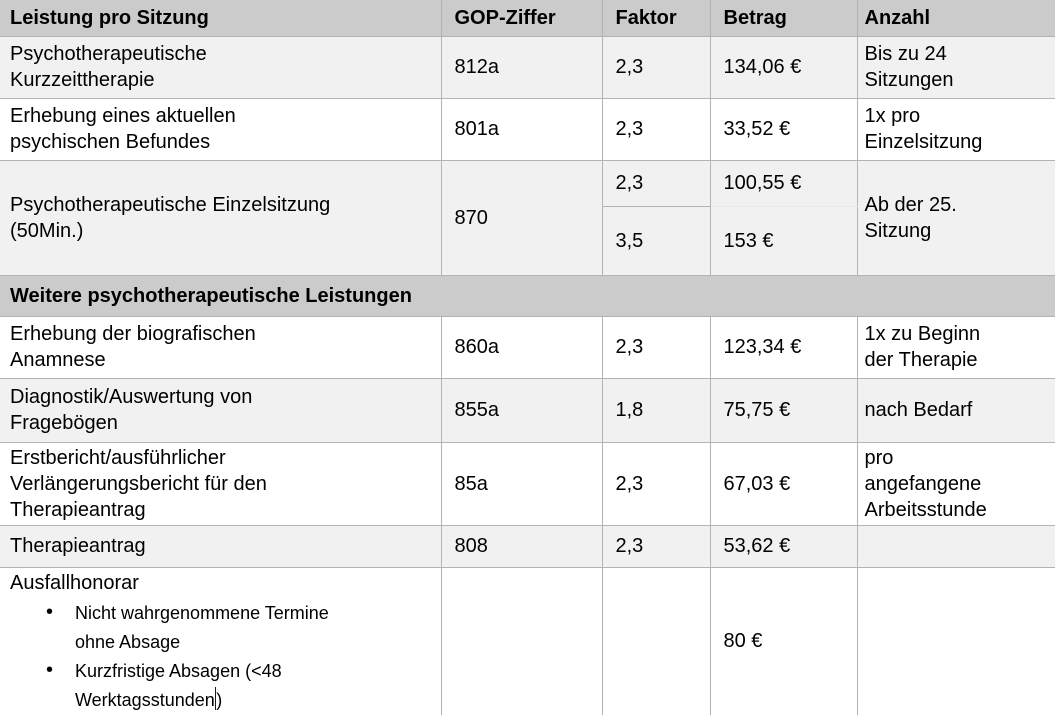  Describe the element at coordinates (224, 627) in the screenshot. I see `bullet-item: Nicht wahrgenommene Termine ohne Absage` at that location.